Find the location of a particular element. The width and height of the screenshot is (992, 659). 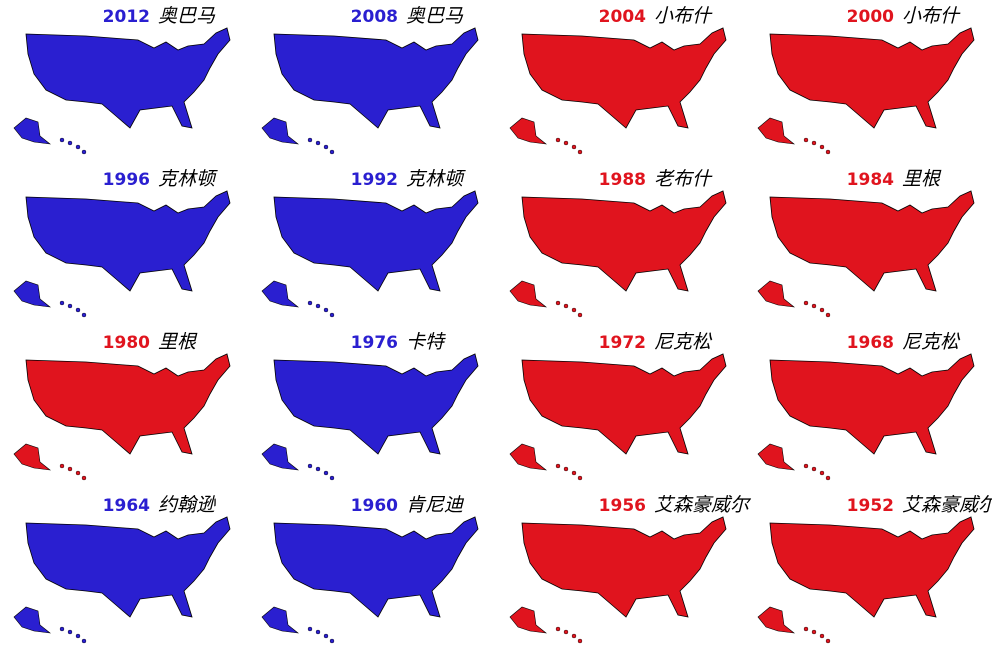

year-label: 1996 is located at coordinates (126, 180).